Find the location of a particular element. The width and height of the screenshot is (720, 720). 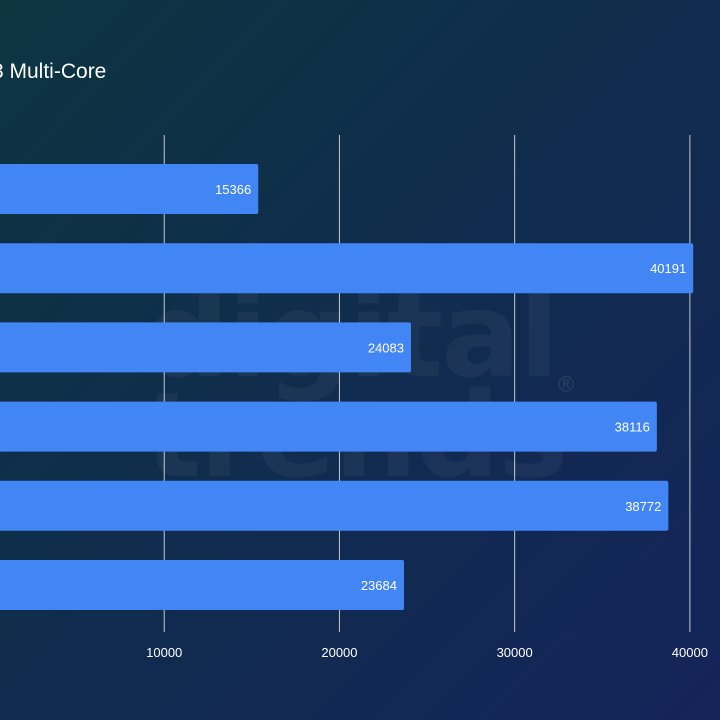

bar-value-label: 24083 is located at coordinates (386, 347).